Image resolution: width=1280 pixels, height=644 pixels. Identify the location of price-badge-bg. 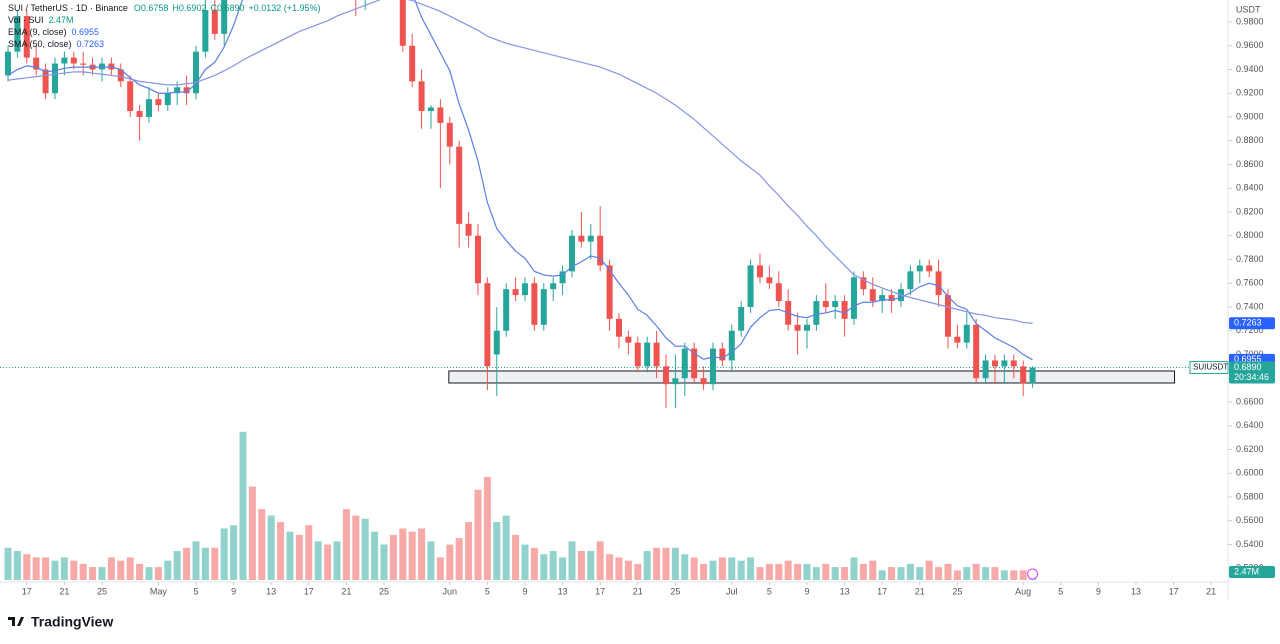
(1252, 372).